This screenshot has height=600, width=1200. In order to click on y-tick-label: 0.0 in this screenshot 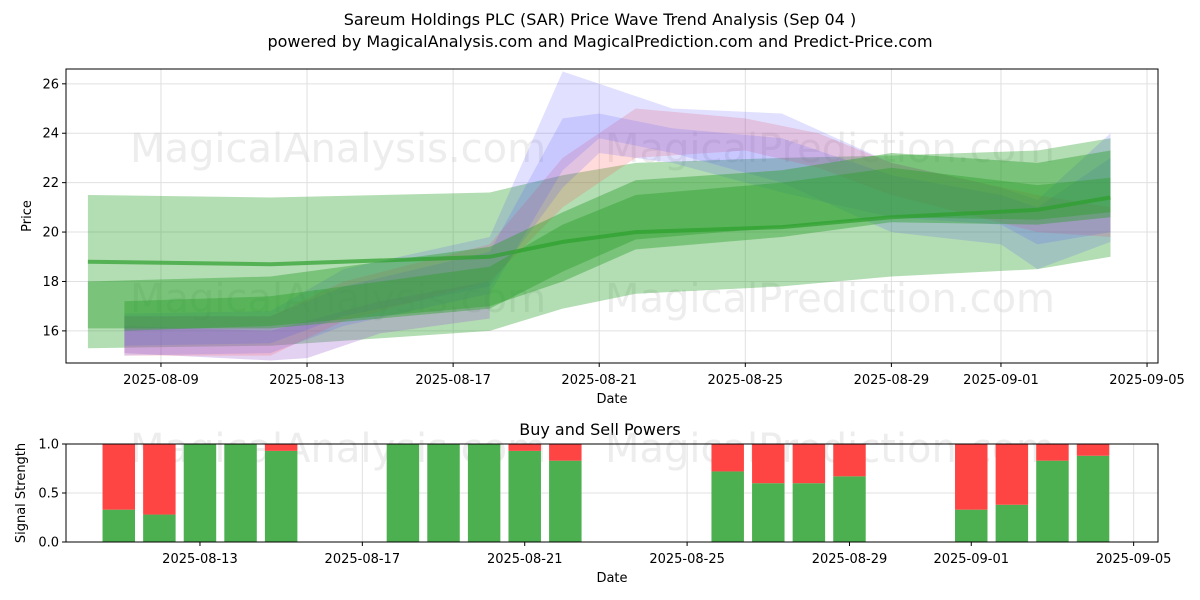, I will do `click(48, 543)`.